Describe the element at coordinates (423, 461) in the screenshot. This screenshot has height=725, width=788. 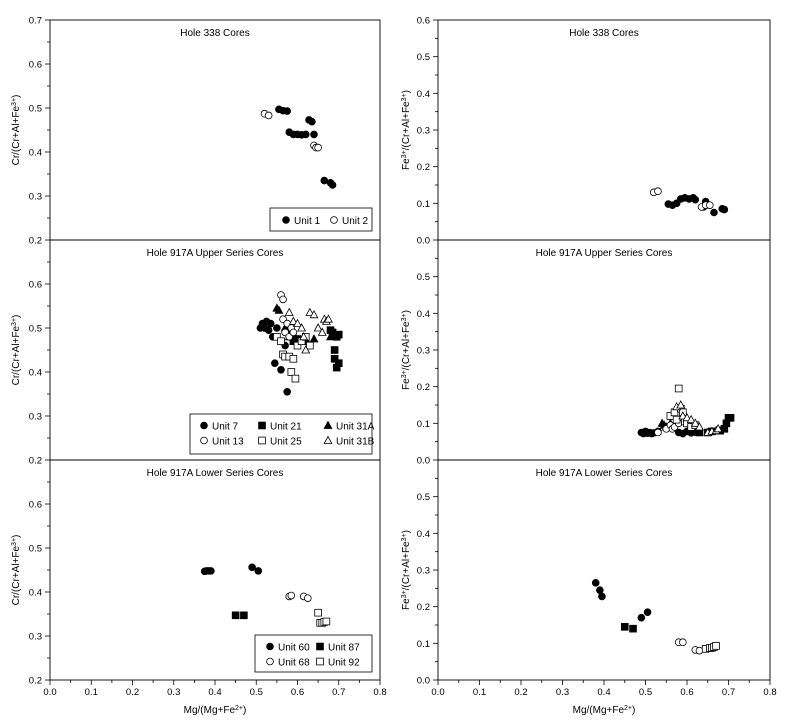
I see `y-tick-label: 0.0` at that location.